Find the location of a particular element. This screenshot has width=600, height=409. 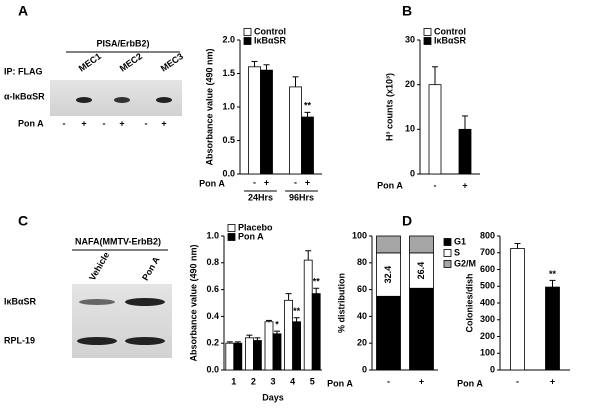

blot-row-label: α-IκBαSR is located at coordinates (24, 96).